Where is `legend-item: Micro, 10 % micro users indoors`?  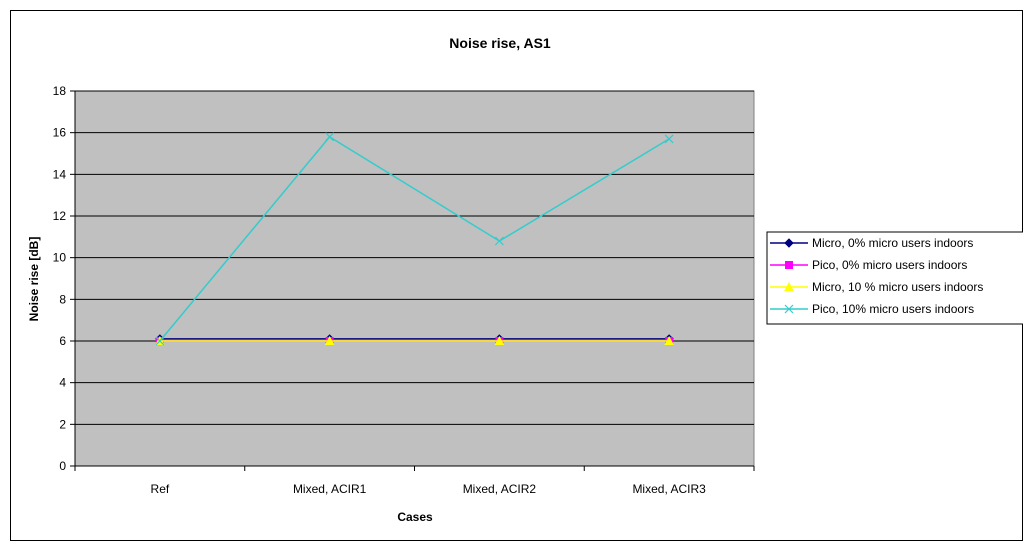
legend-item: Micro, 10 % micro users indoors is located at coordinates (876, 287).